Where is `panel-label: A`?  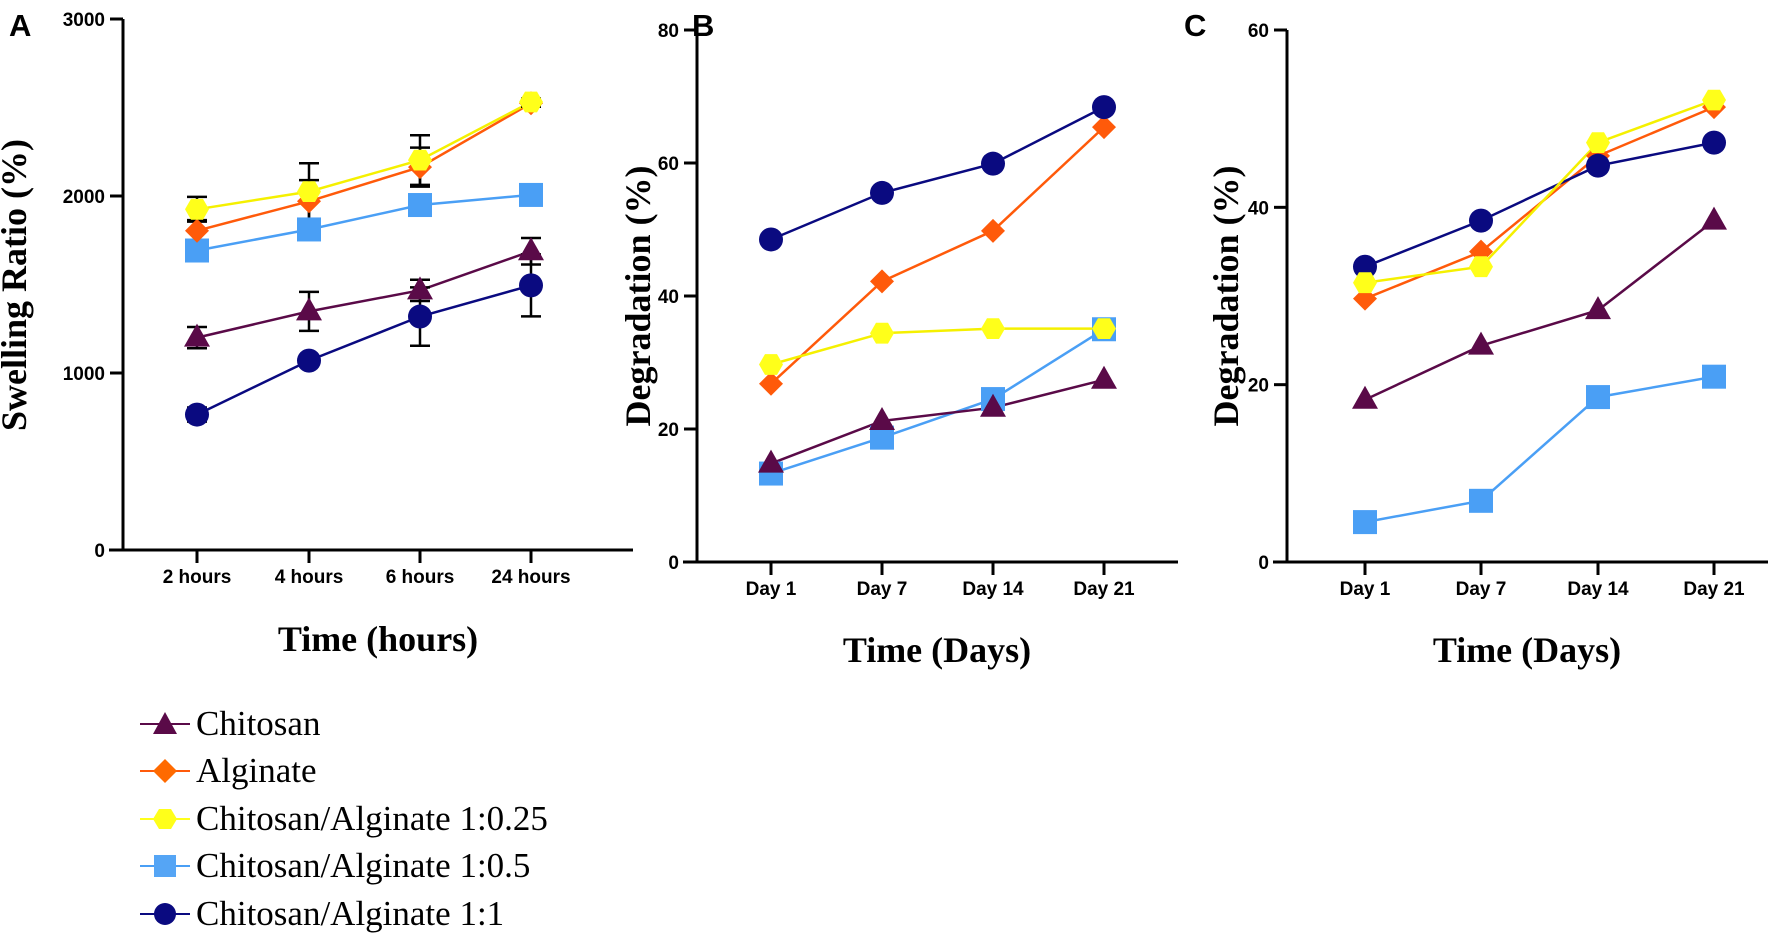
panel-label: A is located at coordinates (20, 25).